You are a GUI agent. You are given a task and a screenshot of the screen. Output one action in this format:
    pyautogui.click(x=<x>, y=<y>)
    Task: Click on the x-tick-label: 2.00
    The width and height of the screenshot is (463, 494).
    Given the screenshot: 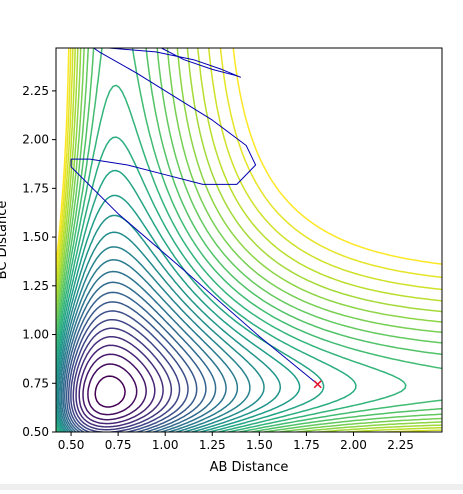 What is the action you would take?
    pyautogui.click(x=353, y=445)
    